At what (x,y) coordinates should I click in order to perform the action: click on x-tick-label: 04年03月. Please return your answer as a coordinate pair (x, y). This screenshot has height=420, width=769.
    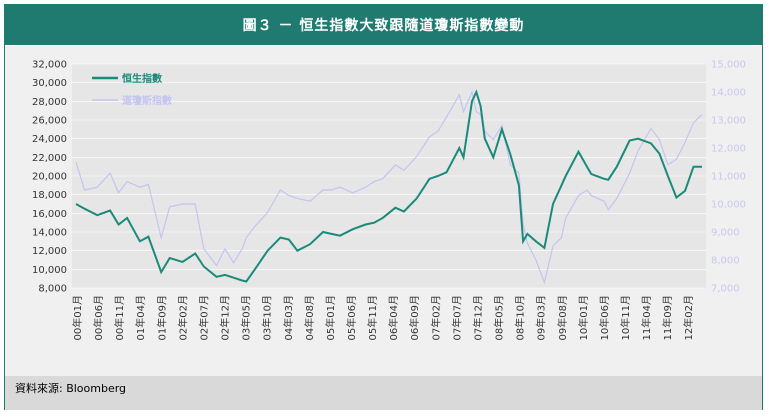
    Looking at the image, I should click on (288, 317).